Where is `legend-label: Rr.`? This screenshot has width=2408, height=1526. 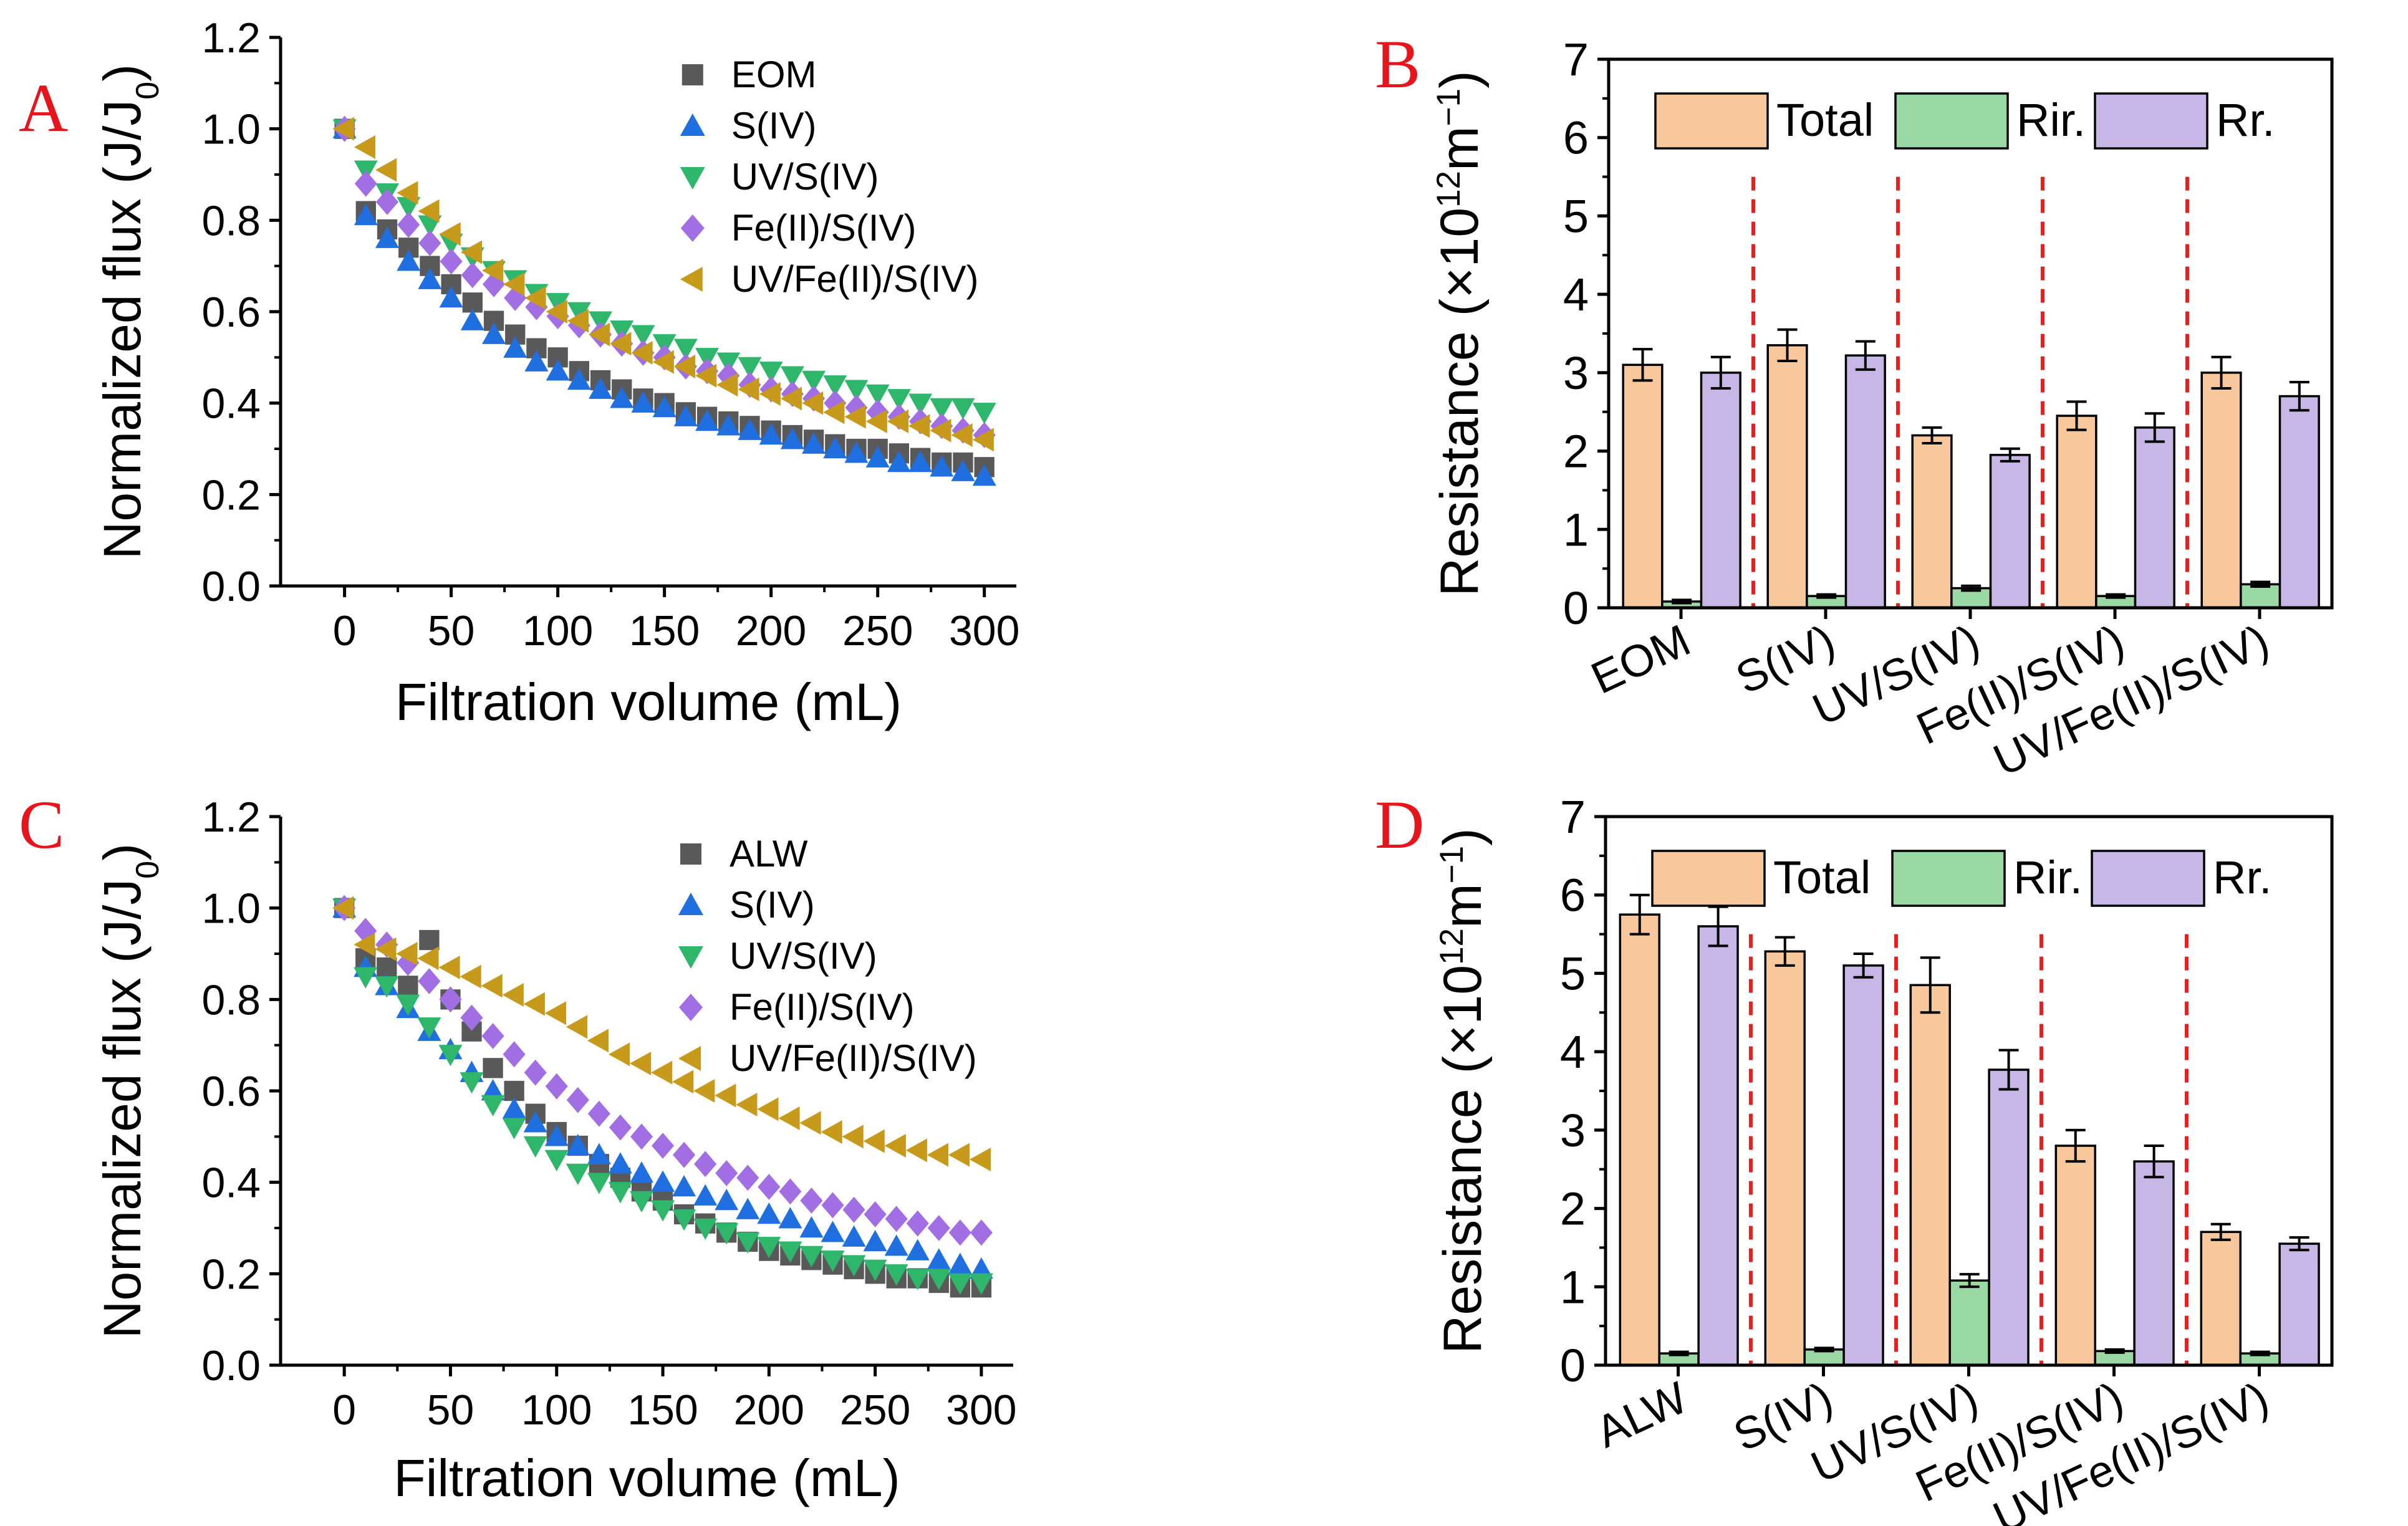
legend-label: Rr. is located at coordinates (2245, 120).